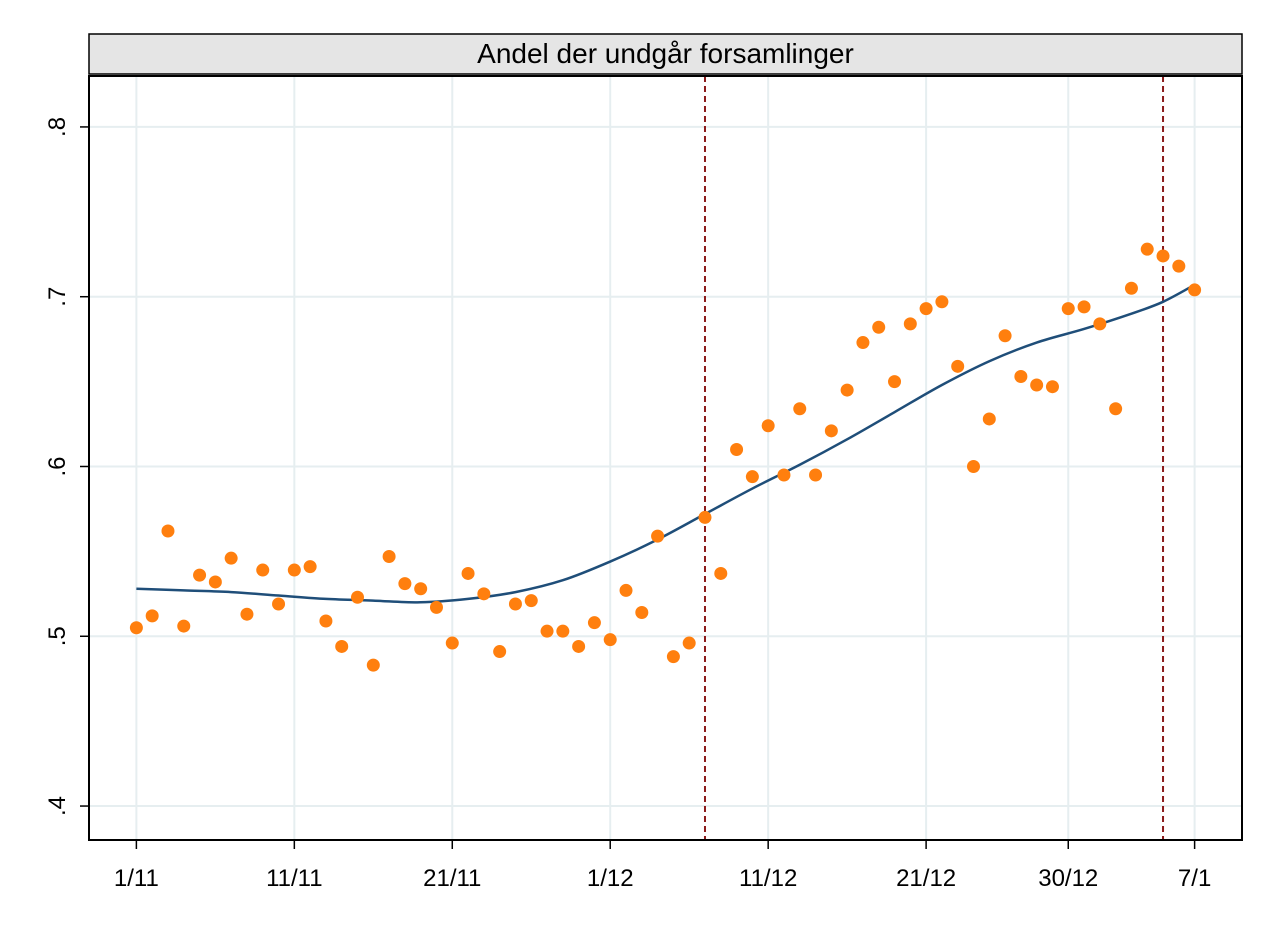 This screenshot has width=1277, height=929. I want to click on x-tick-label: 11/12, so click(768, 878).